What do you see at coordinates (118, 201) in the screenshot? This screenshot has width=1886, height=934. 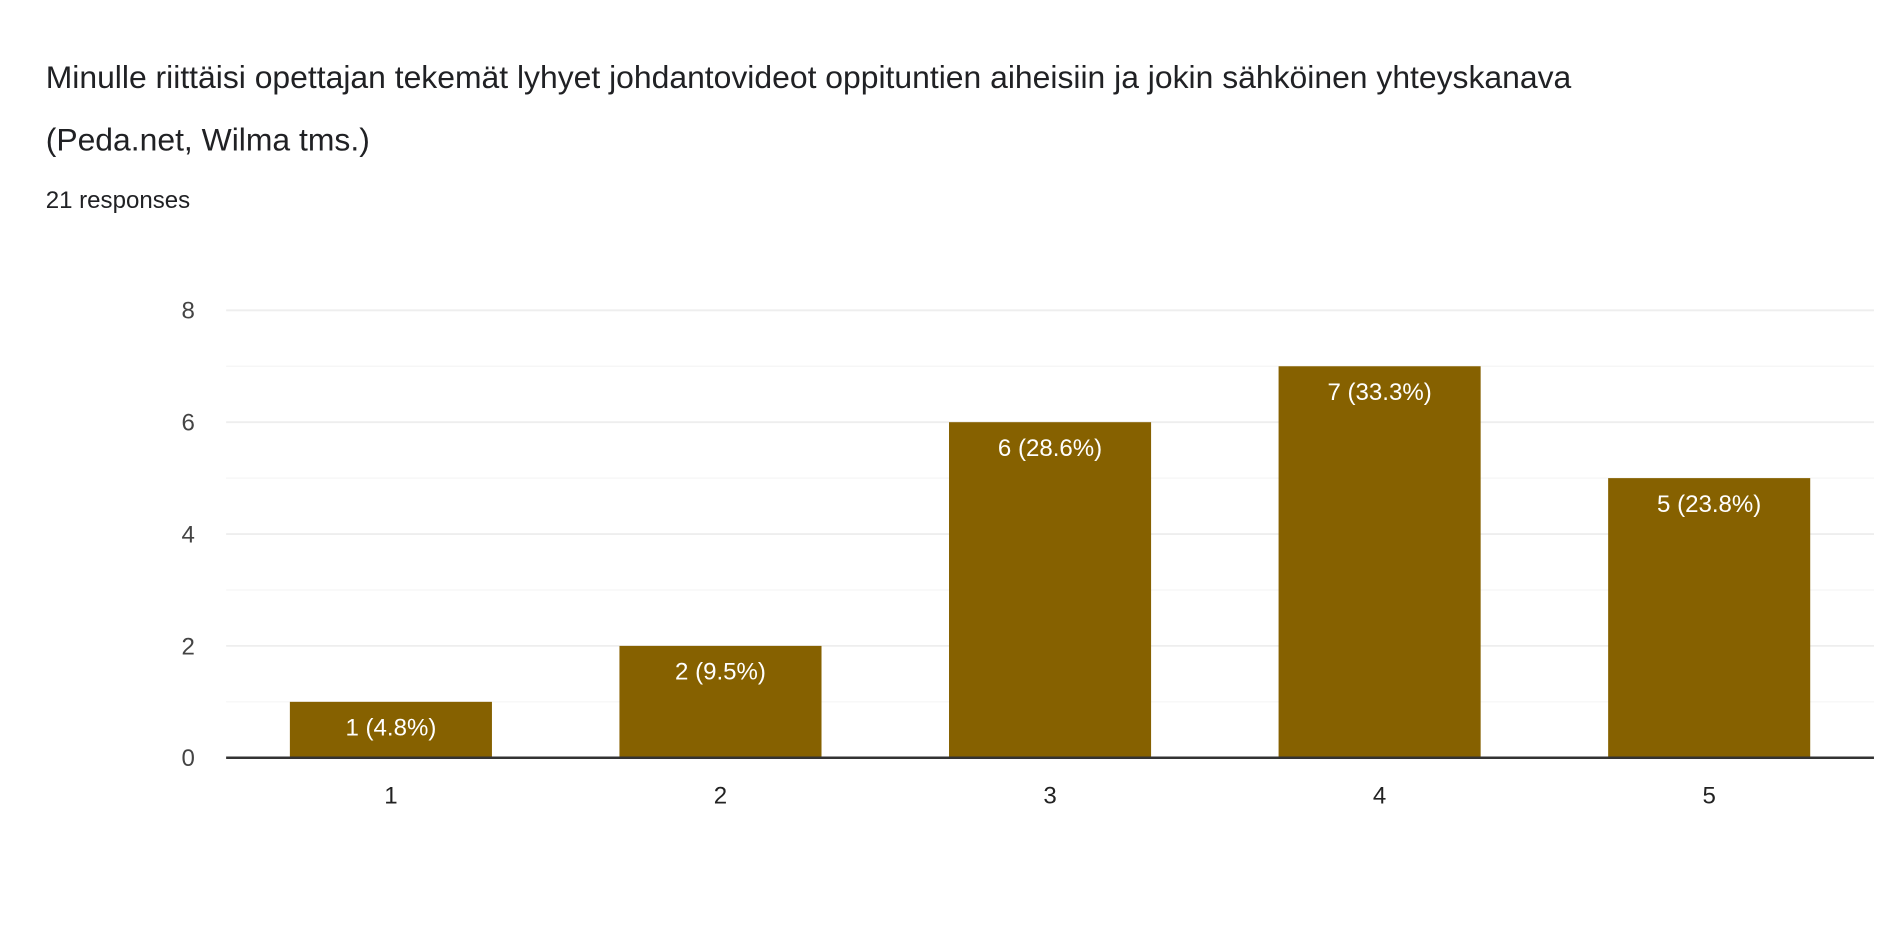 I see `response-count: 21 responses` at bounding box center [118, 201].